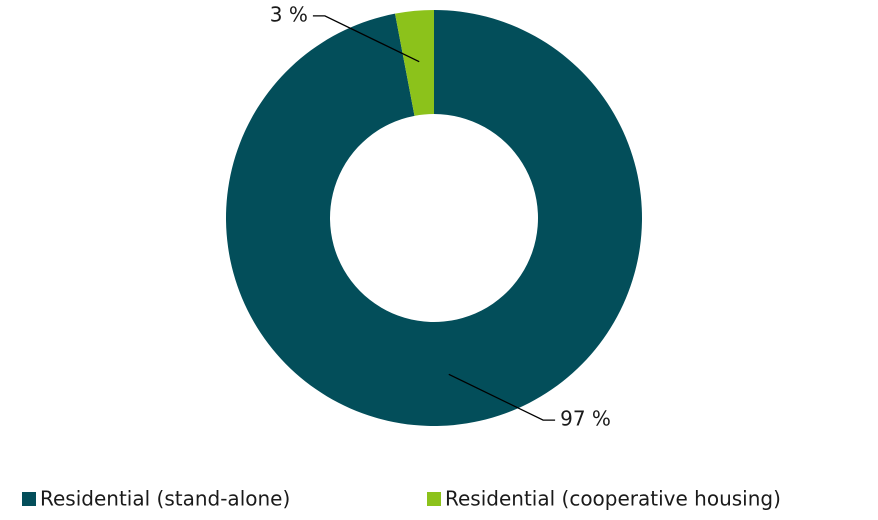 This screenshot has width=878, height=520. I want to click on legend-label: Residential (stand-alone), so click(165, 499).